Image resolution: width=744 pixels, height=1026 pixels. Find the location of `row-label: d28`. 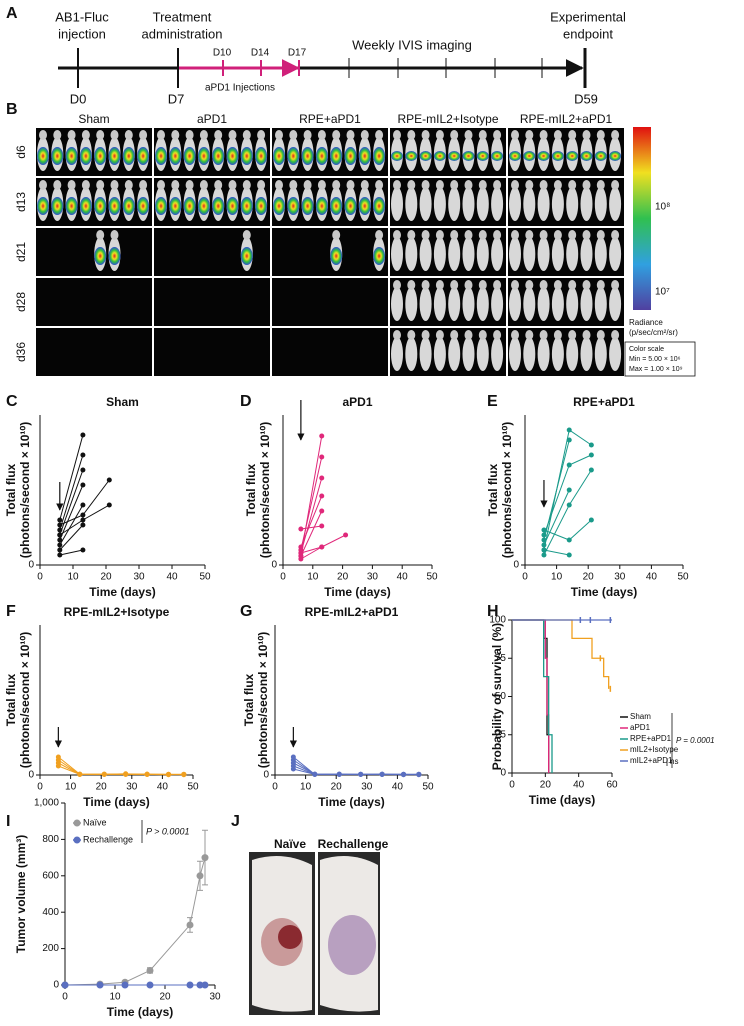

row-label: d28 is located at coordinates (21, 302).